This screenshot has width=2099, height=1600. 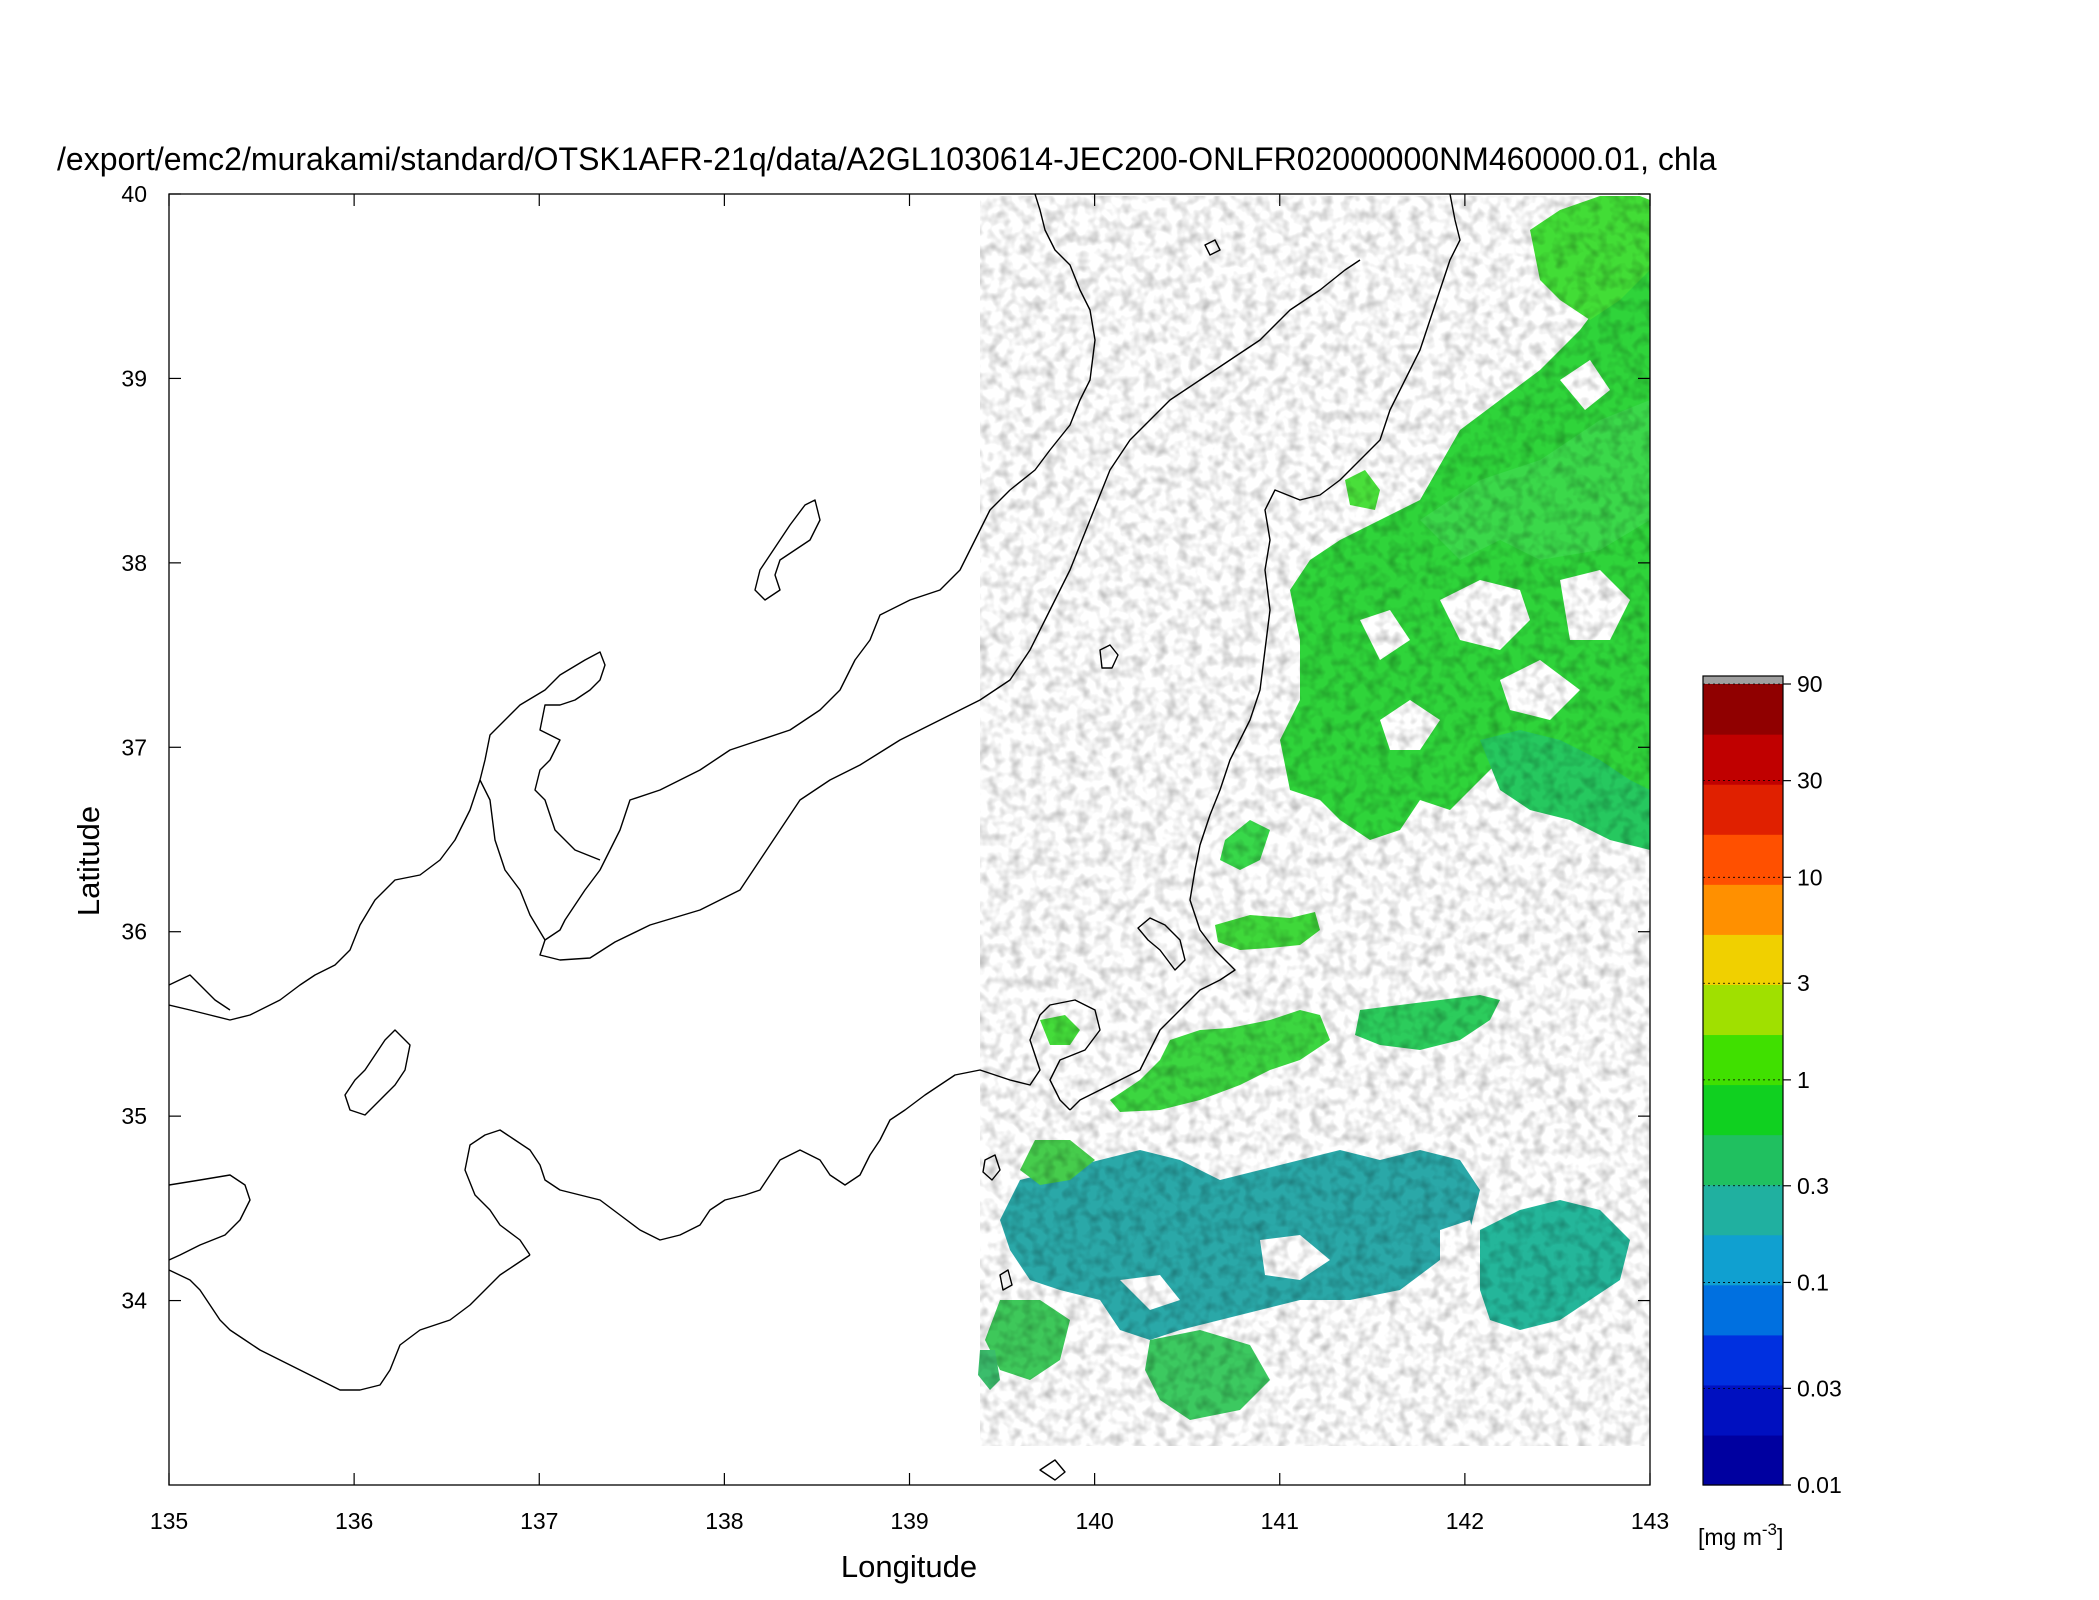 What do you see at coordinates (1769, 1529) in the screenshot?
I see `colorbar-unit-exponent: -3` at bounding box center [1769, 1529].